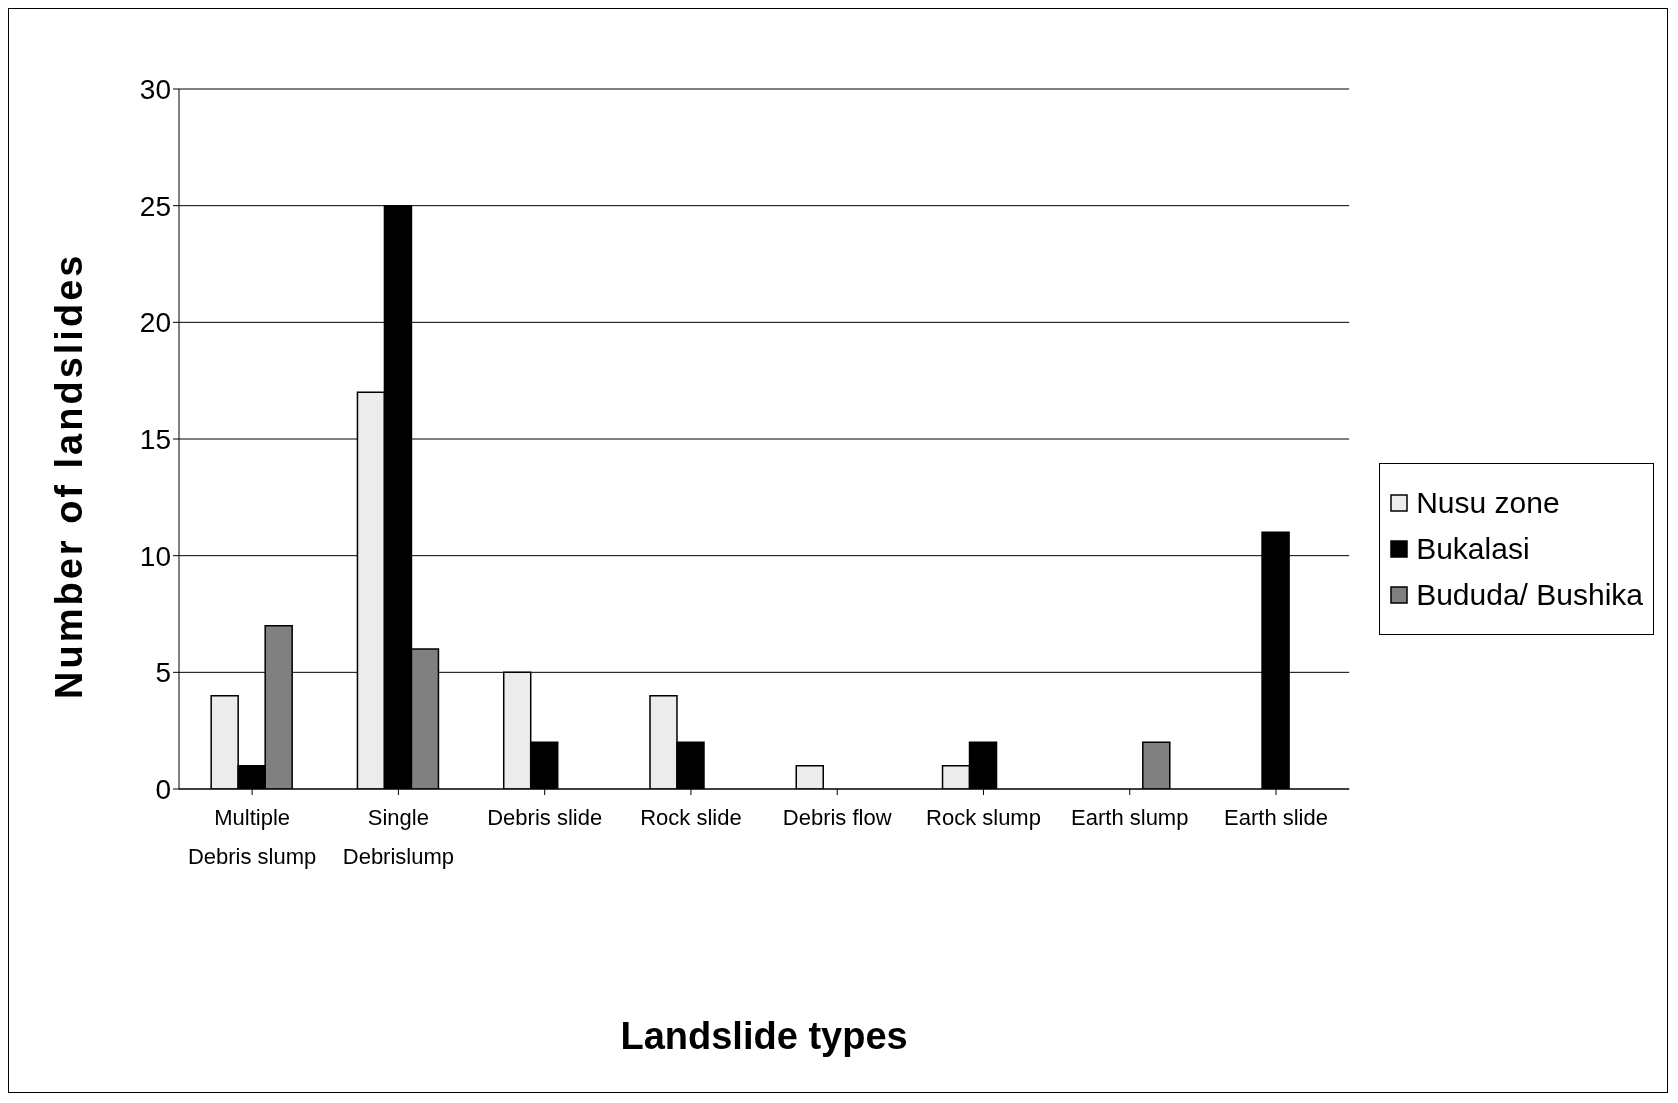 The height and width of the screenshot is (1103, 1678). What do you see at coordinates (1473, 549) in the screenshot?
I see `legend-label: Bukalasi` at bounding box center [1473, 549].